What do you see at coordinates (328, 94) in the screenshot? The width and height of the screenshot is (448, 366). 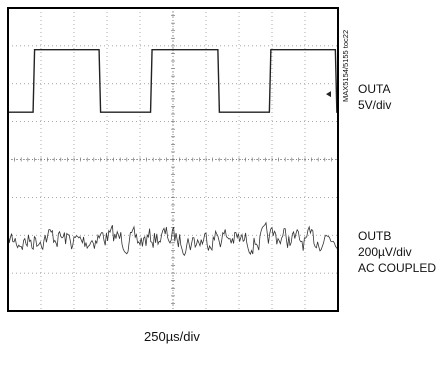 I see `outa-channel-marker` at bounding box center [328, 94].